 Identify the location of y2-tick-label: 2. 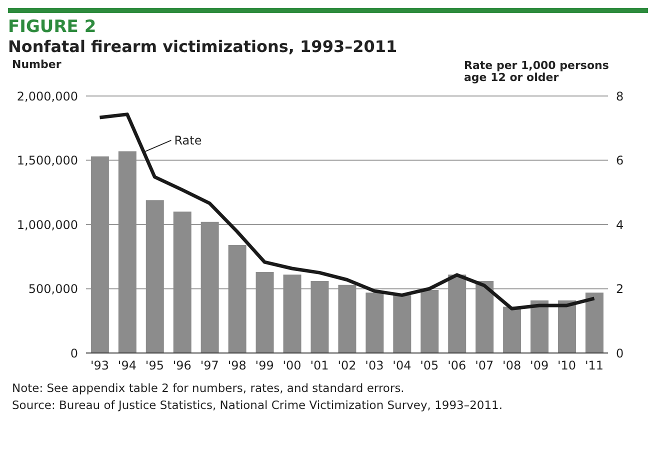
(620, 289).